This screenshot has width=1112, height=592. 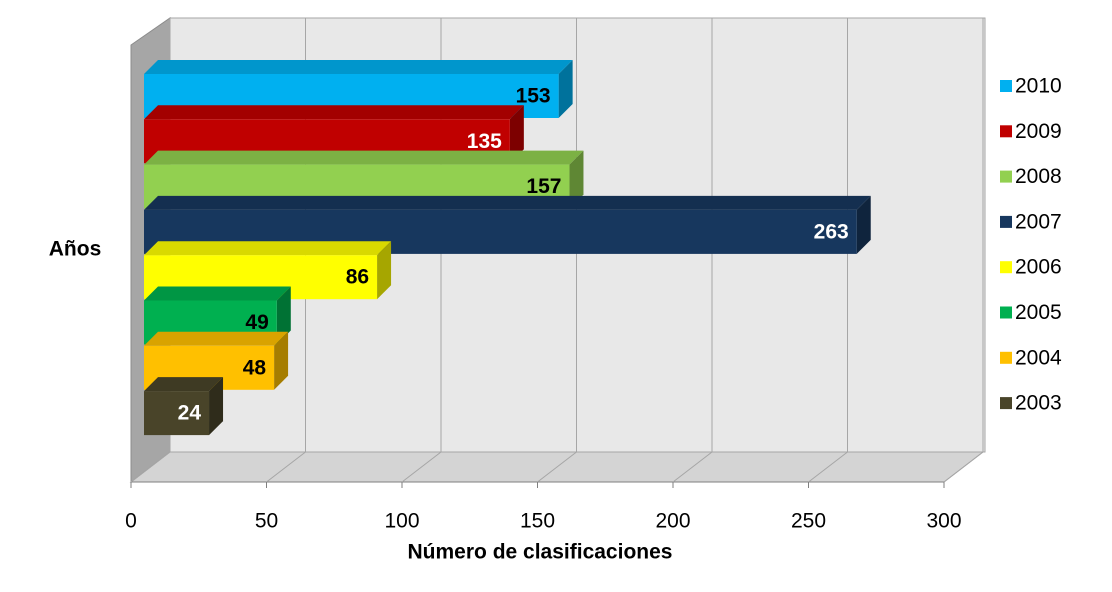 I want to click on x-tick-label: 300, so click(x=943, y=521).